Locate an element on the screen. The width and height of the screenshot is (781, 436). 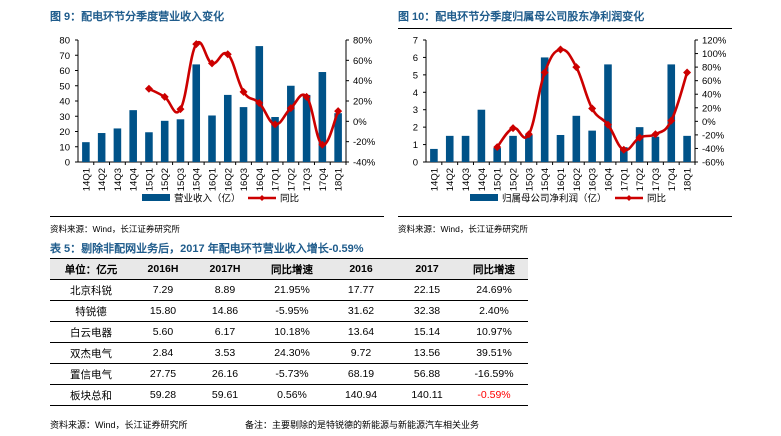
x-tick-label: 18Q1 is located at coordinates (339, 179).